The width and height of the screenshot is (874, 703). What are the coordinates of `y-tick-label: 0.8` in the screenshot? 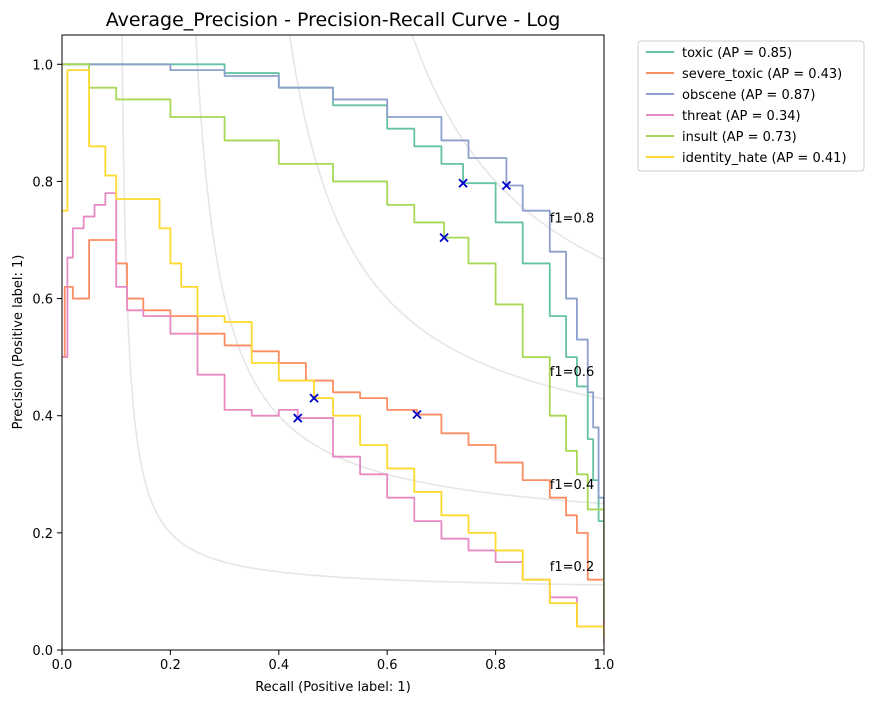 It's located at (42, 182).